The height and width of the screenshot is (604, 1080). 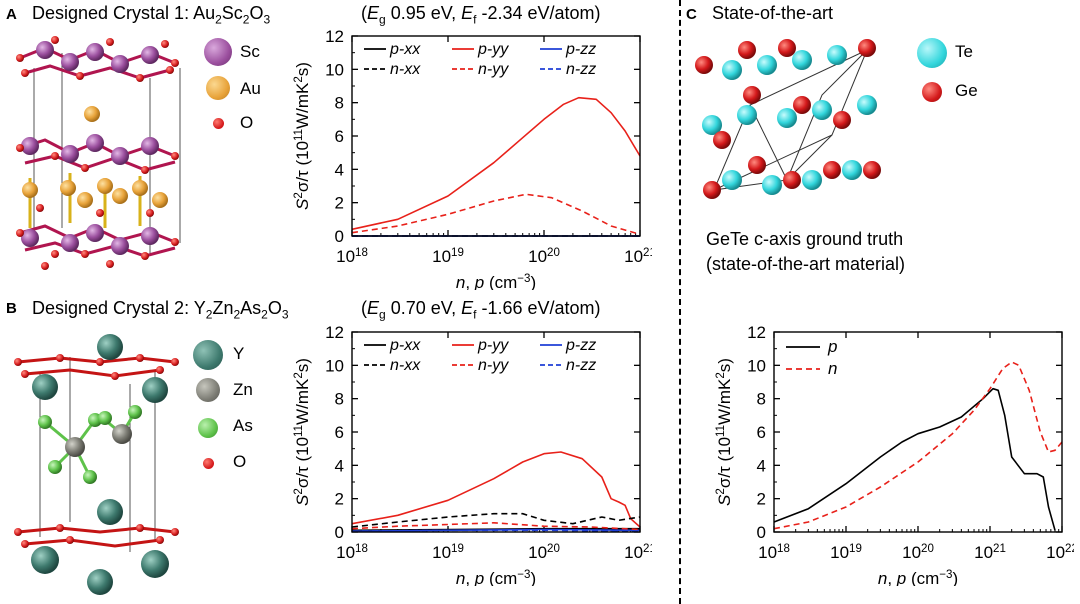 I want to click on series-p-xx, so click(x=495, y=529).